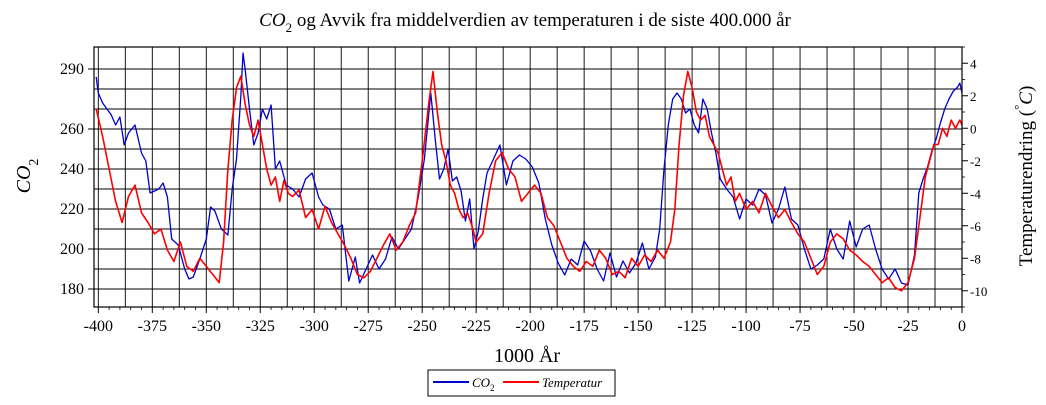 The height and width of the screenshot is (405, 1046). Describe the element at coordinates (314, 326) in the screenshot. I see `x-tick-label: -300` at that location.